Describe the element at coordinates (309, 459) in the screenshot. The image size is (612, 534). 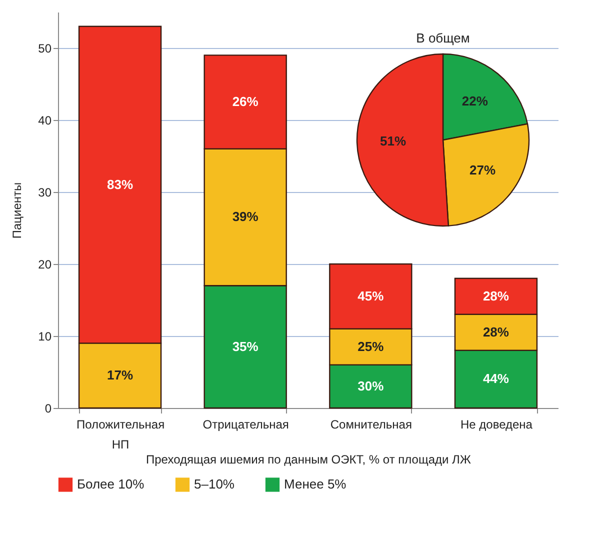
I see `x-axis-title: Преходящая ишемия по данным ОЭКТ, % от площади ЛЖ` at that location.